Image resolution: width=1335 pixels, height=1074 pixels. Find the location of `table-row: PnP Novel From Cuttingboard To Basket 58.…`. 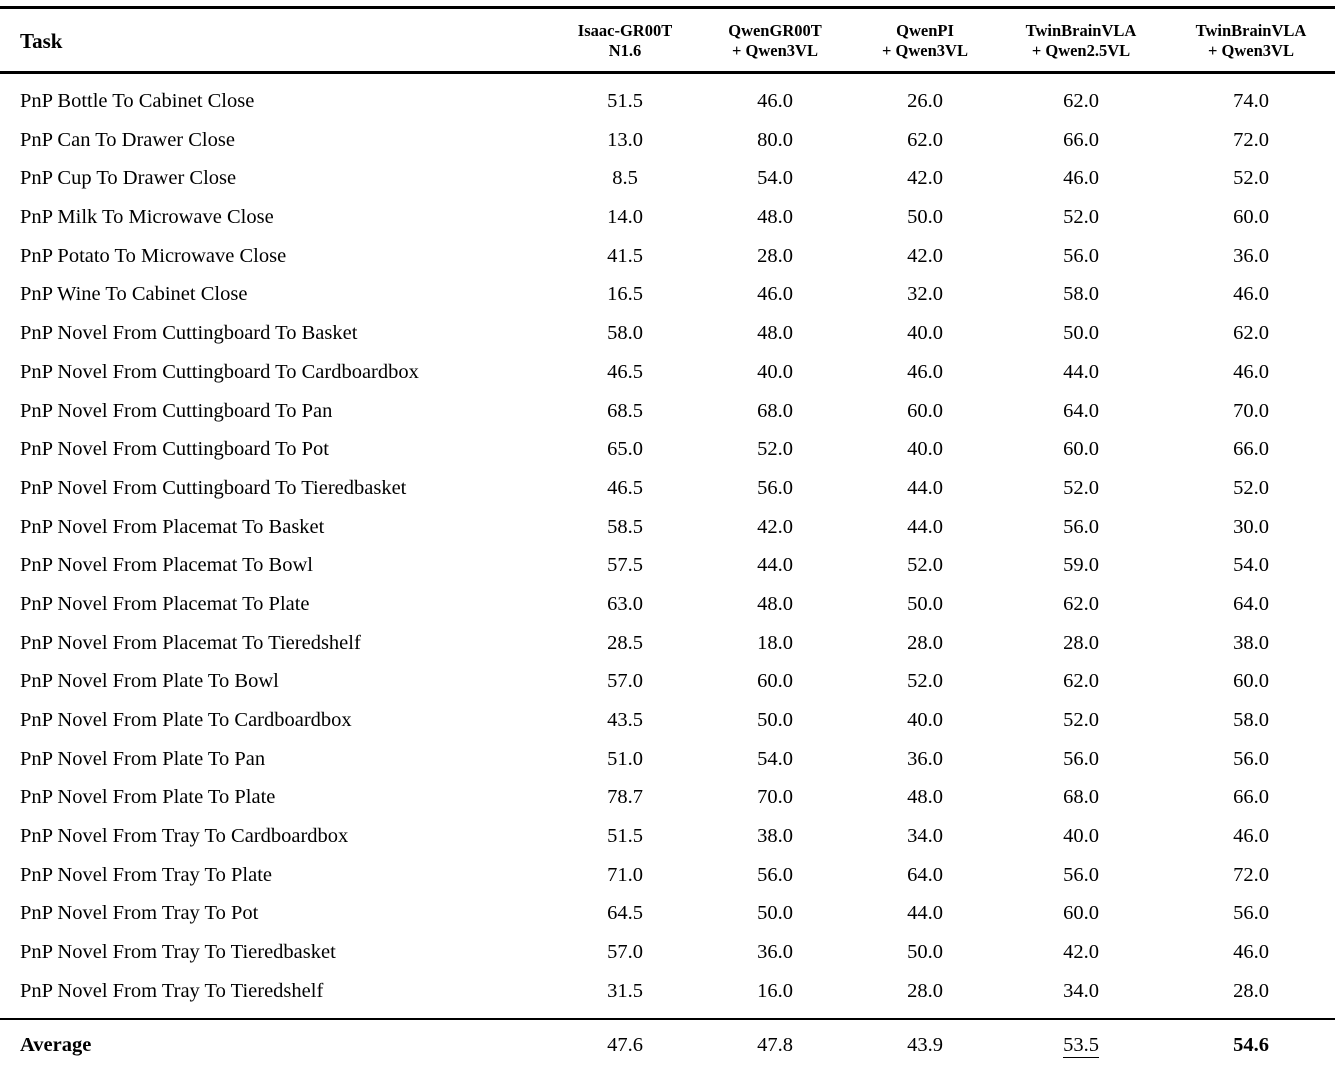

table-row: PnP Novel From Cuttingboard To Basket 58.… is located at coordinates (667, 333).